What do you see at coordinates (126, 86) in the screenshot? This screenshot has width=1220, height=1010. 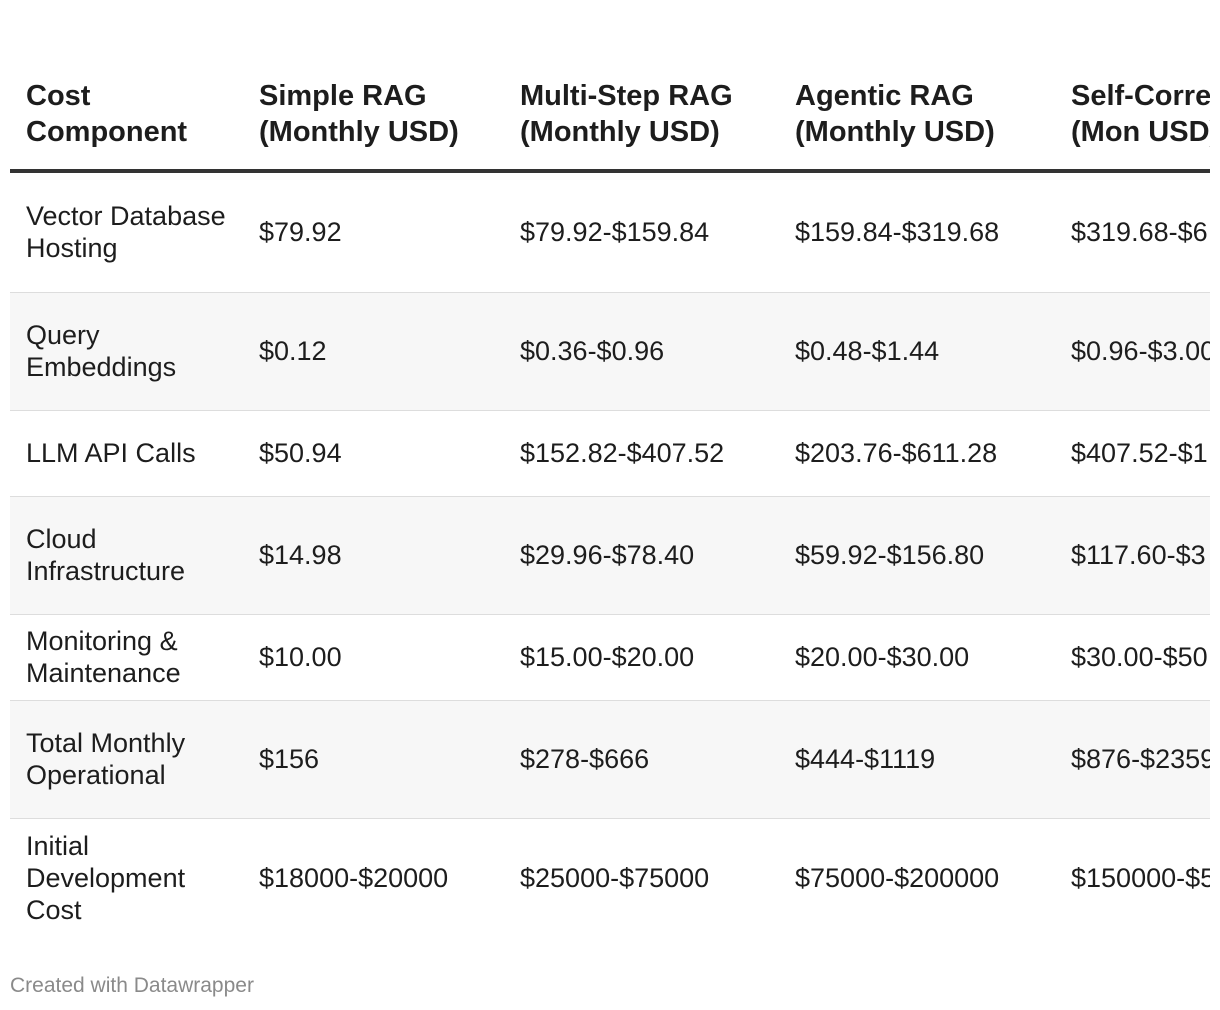 I see `column-header-cost-component: Cost Component` at bounding box center [126, 86].